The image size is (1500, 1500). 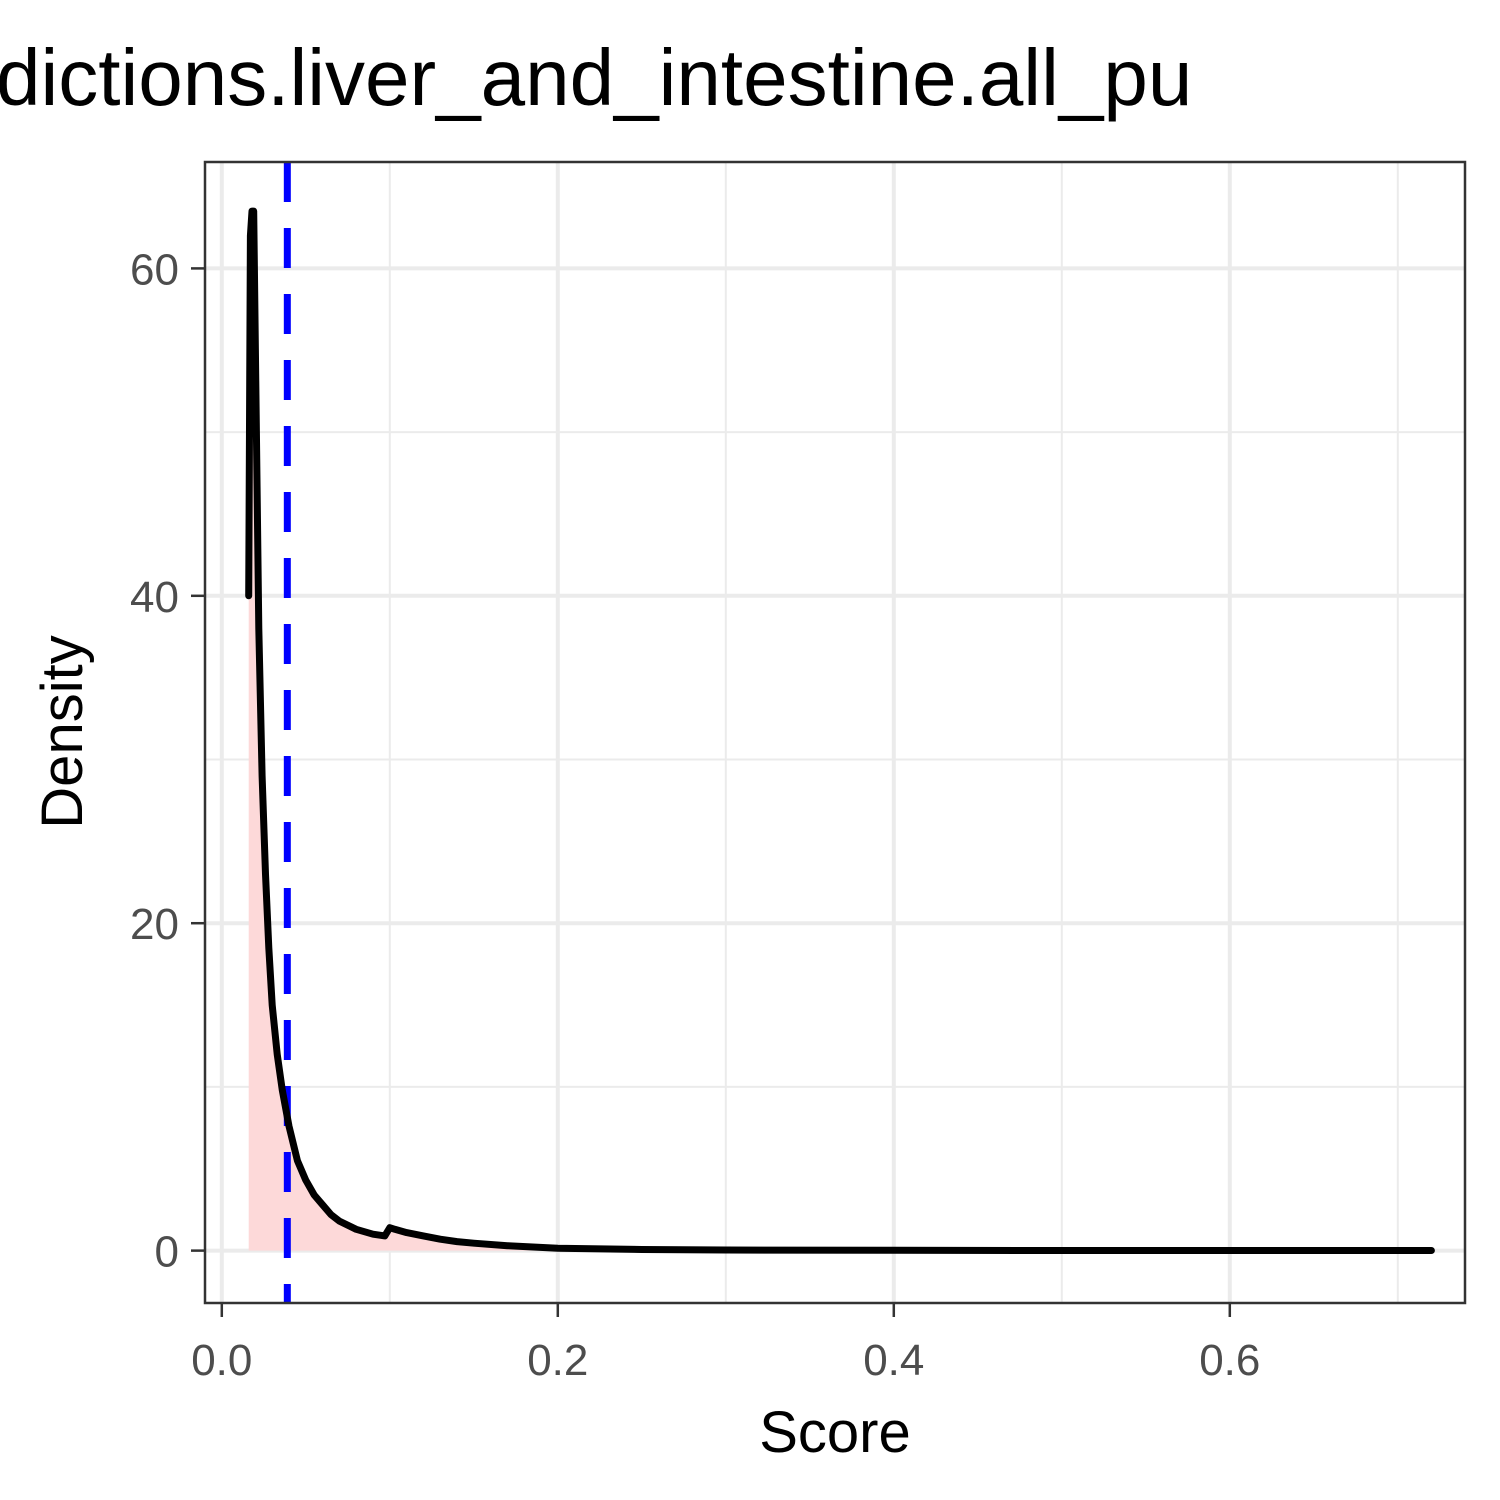 I want to click on chart-title: dictions.liver_and_intestine.all_pu, so click(x=596, y=77).